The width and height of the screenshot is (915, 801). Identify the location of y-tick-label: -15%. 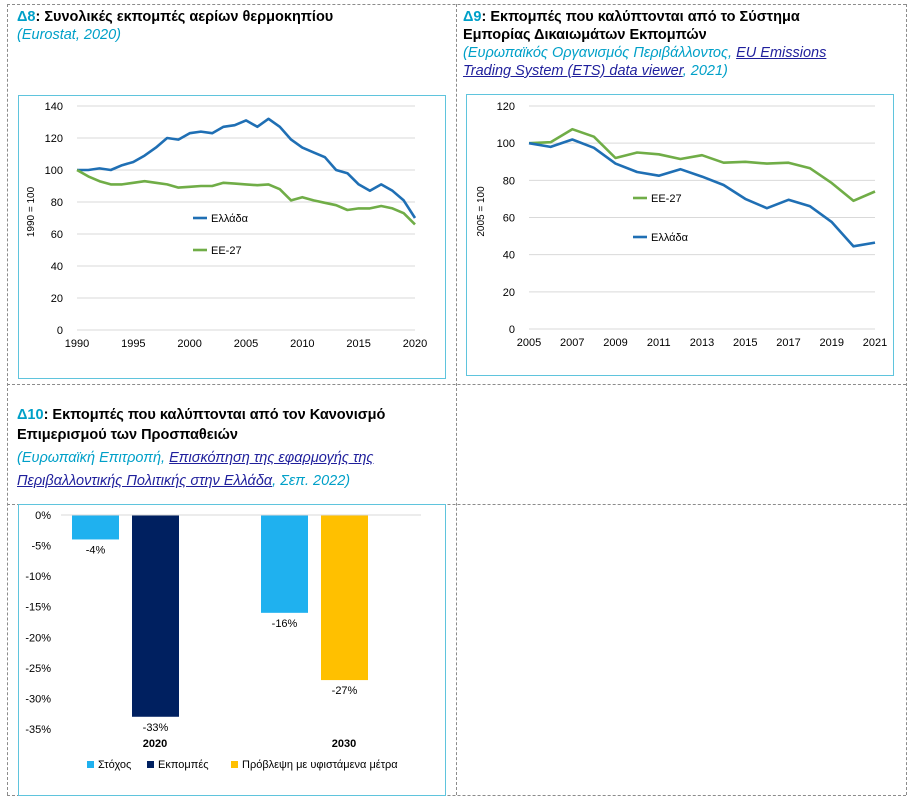
(38, 608).